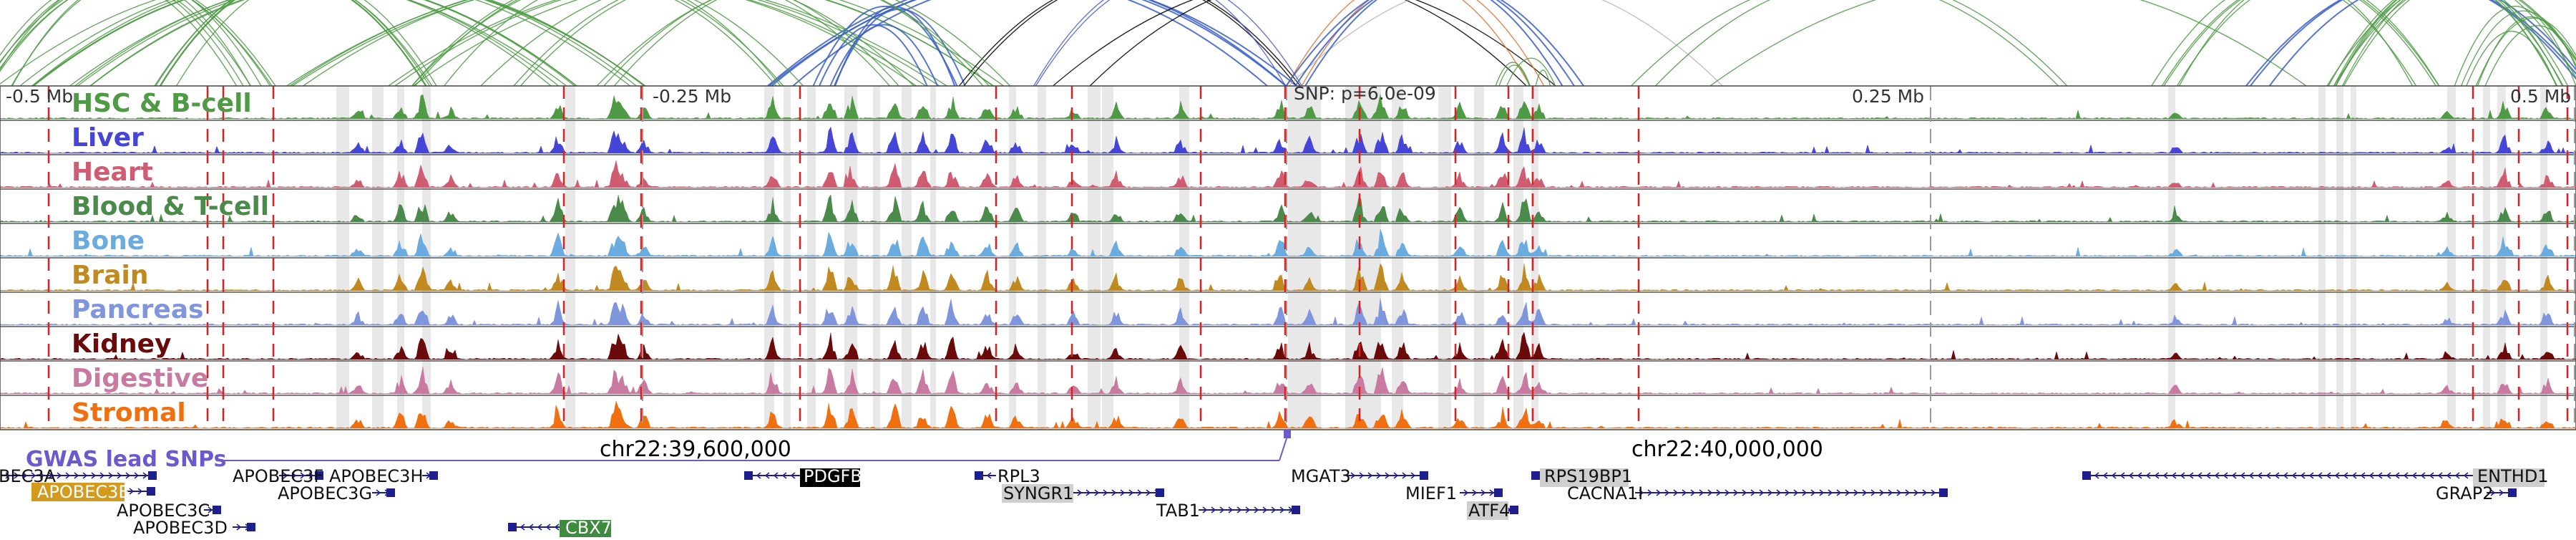  What do you see at coordinates (1727, 450) in the screenshot?
I see `chr-coordinate-right: chr22:40,000,000` at bounding box center [1727, 450].